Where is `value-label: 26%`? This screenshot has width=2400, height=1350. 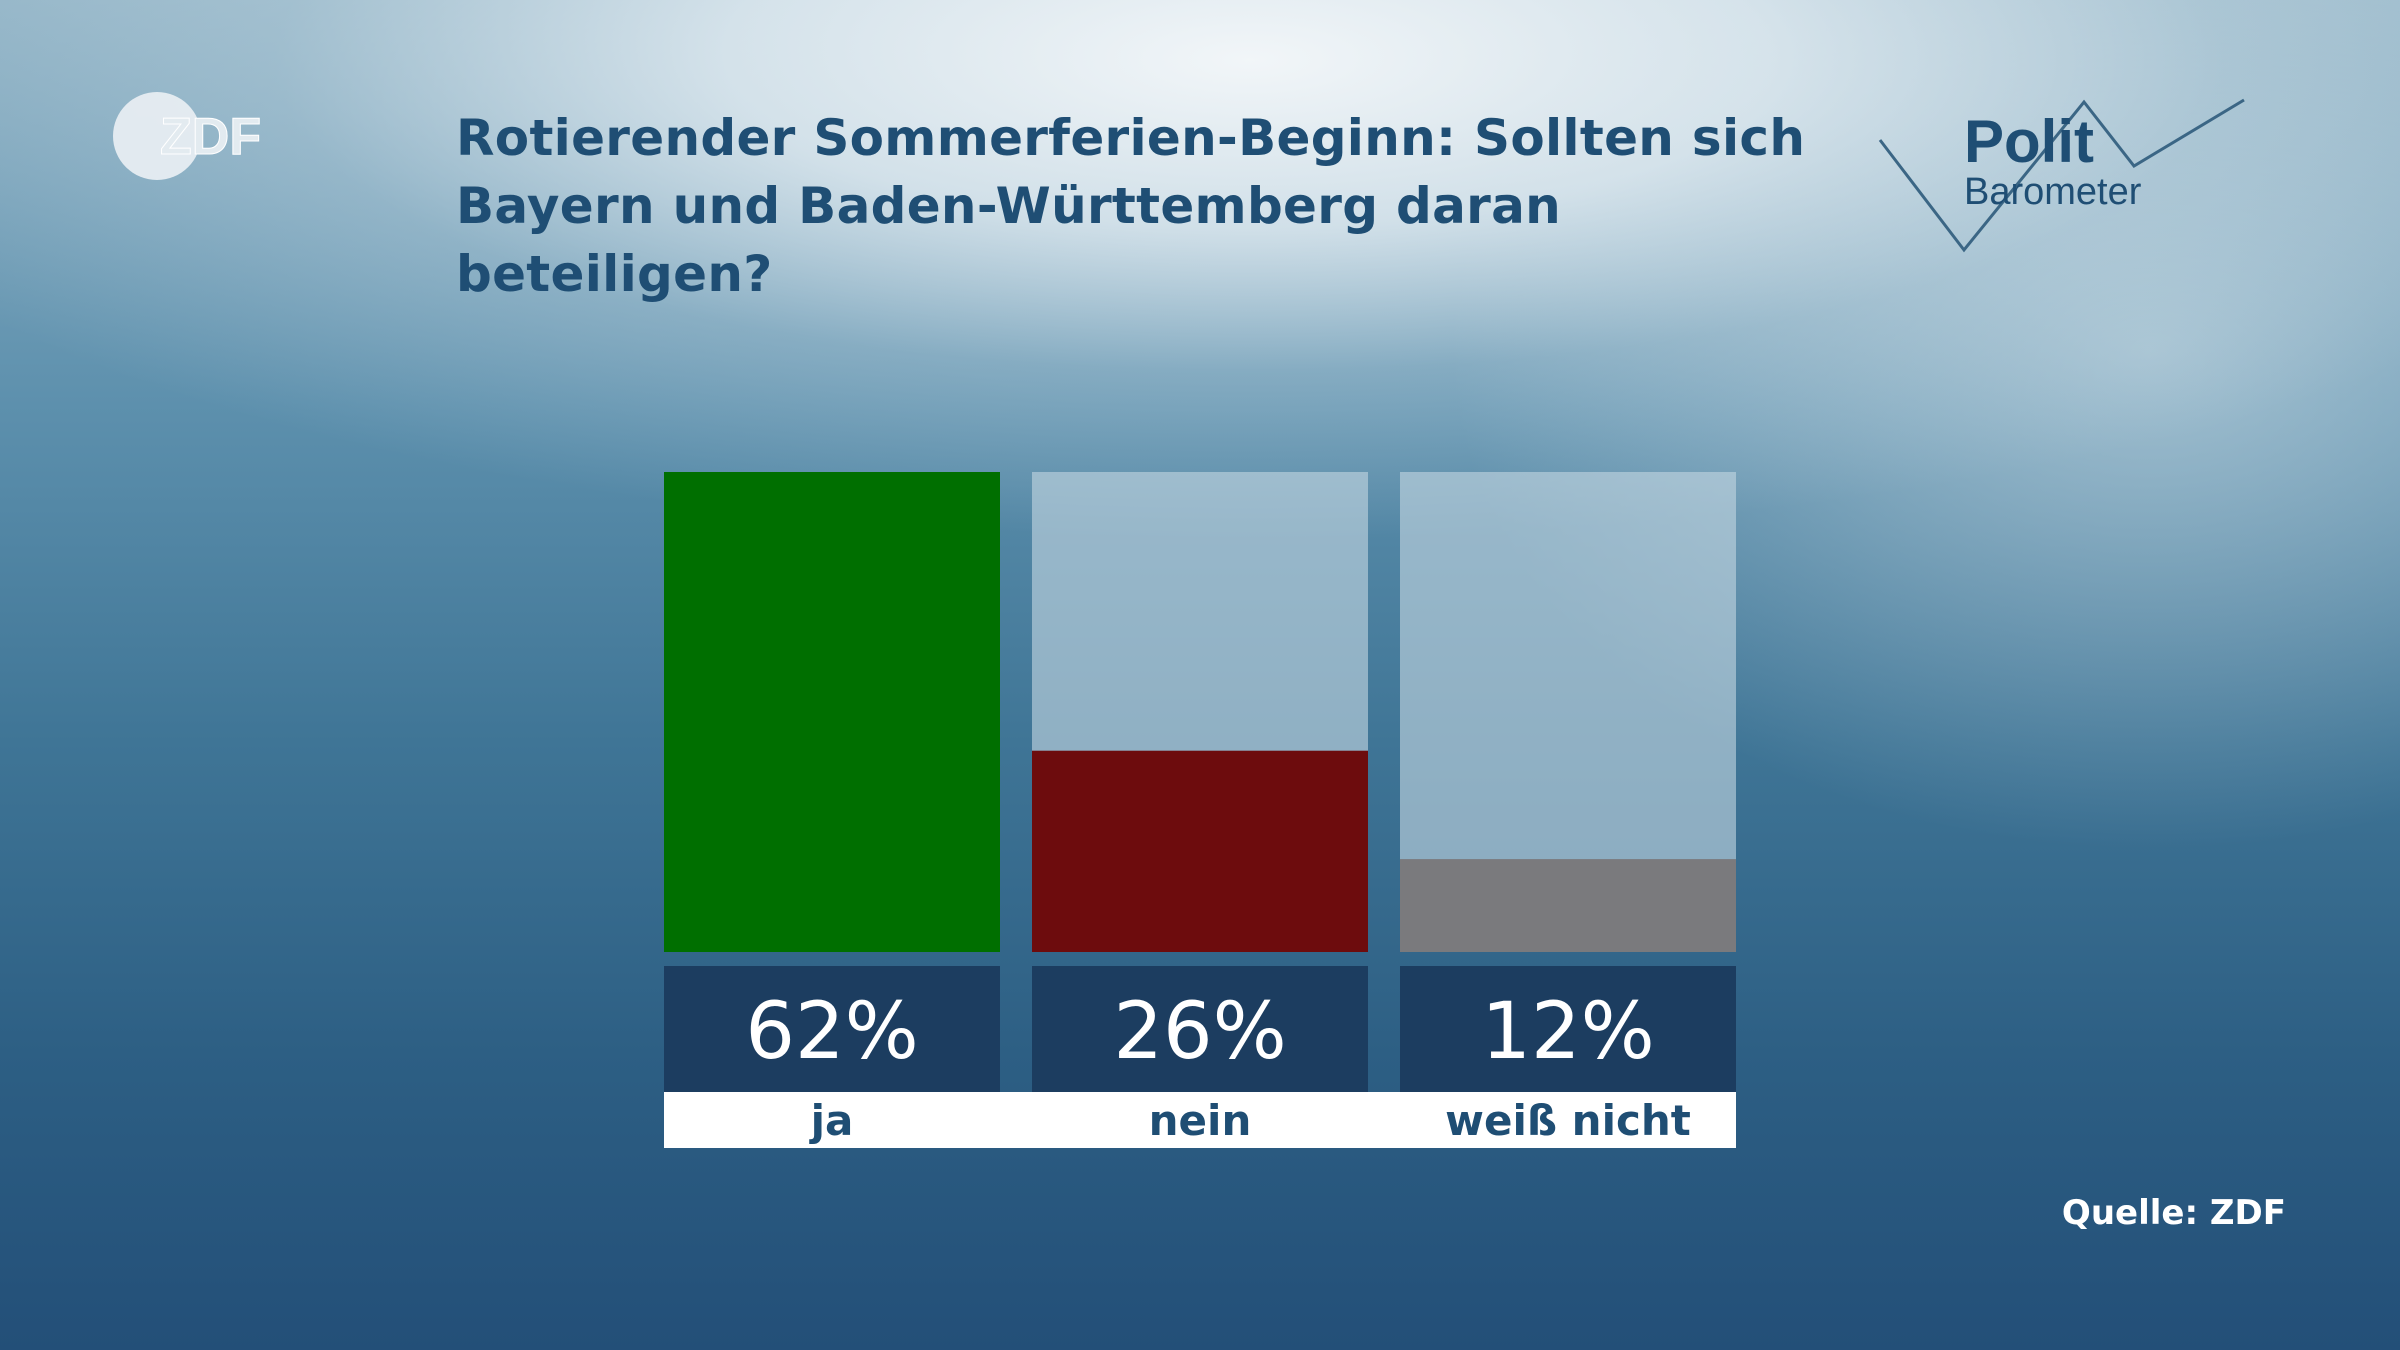
value-label: 26% is located at coordinates (1199, 1032).